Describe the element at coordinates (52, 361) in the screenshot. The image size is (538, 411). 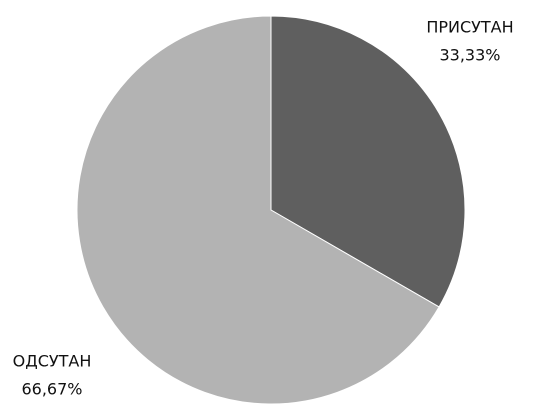
I see `slice-category-label: ОДСУТАН` at that location.